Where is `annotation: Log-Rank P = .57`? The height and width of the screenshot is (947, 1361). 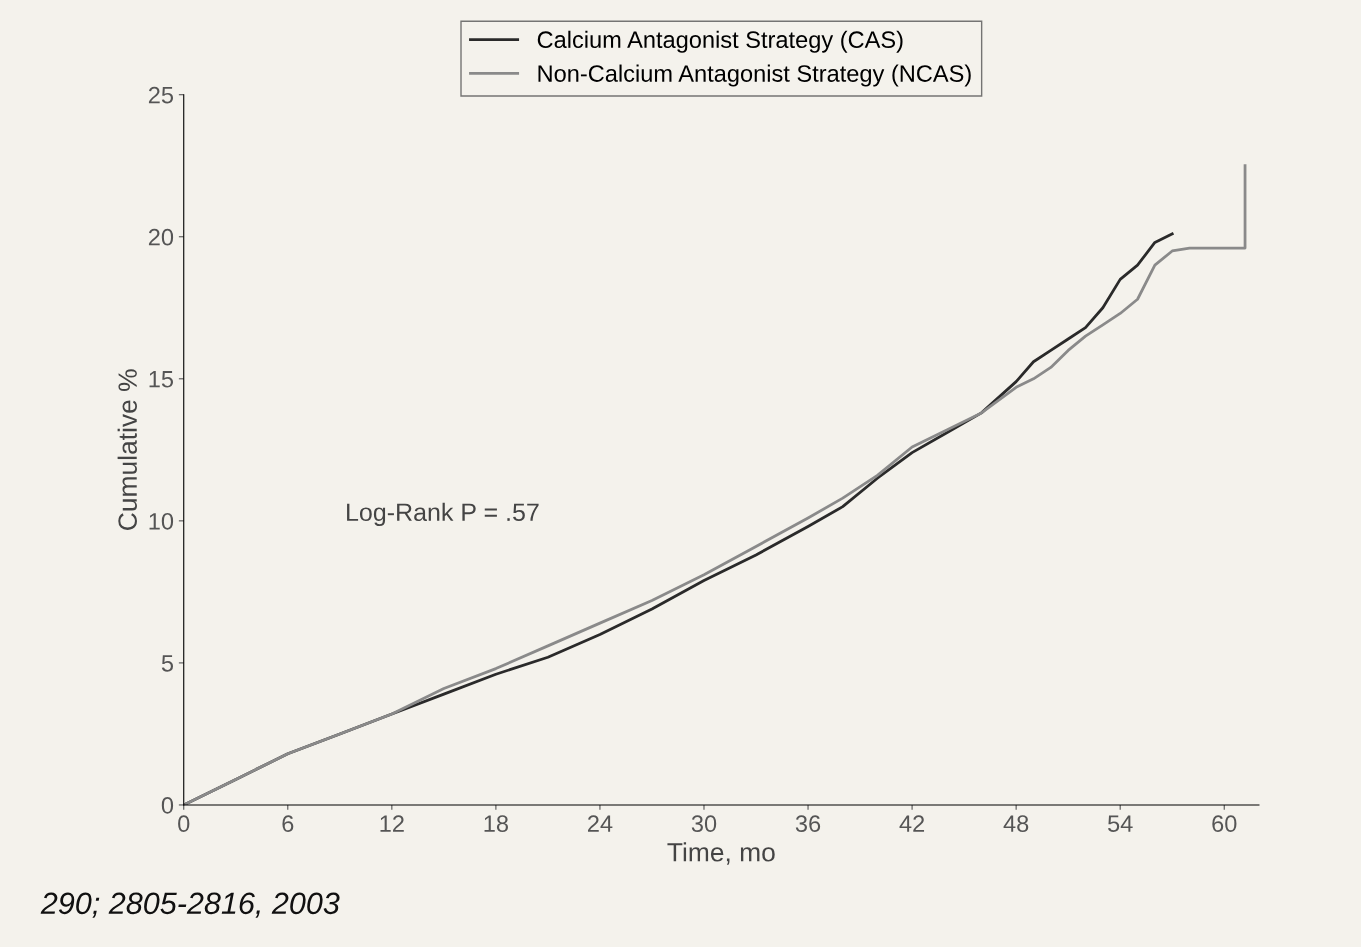
annotation: Log-Rank P = .57 is located at coordinates (443, 514).